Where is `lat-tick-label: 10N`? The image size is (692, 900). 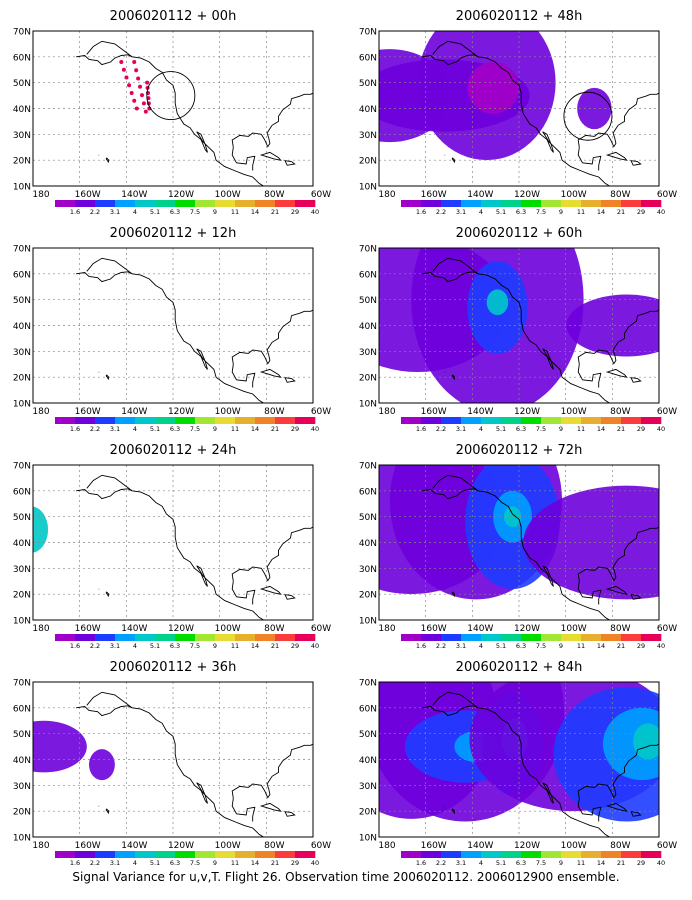 lat-tick-label: 10N is located at coordinates (22, 188).